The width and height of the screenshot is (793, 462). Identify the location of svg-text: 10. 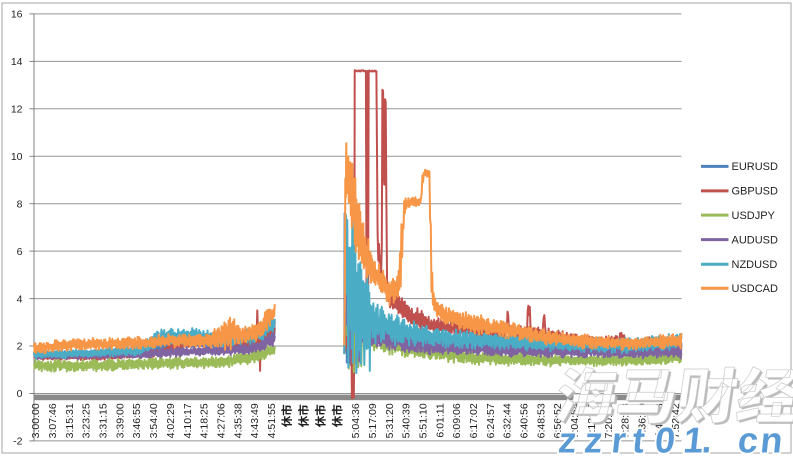
(17, 157).